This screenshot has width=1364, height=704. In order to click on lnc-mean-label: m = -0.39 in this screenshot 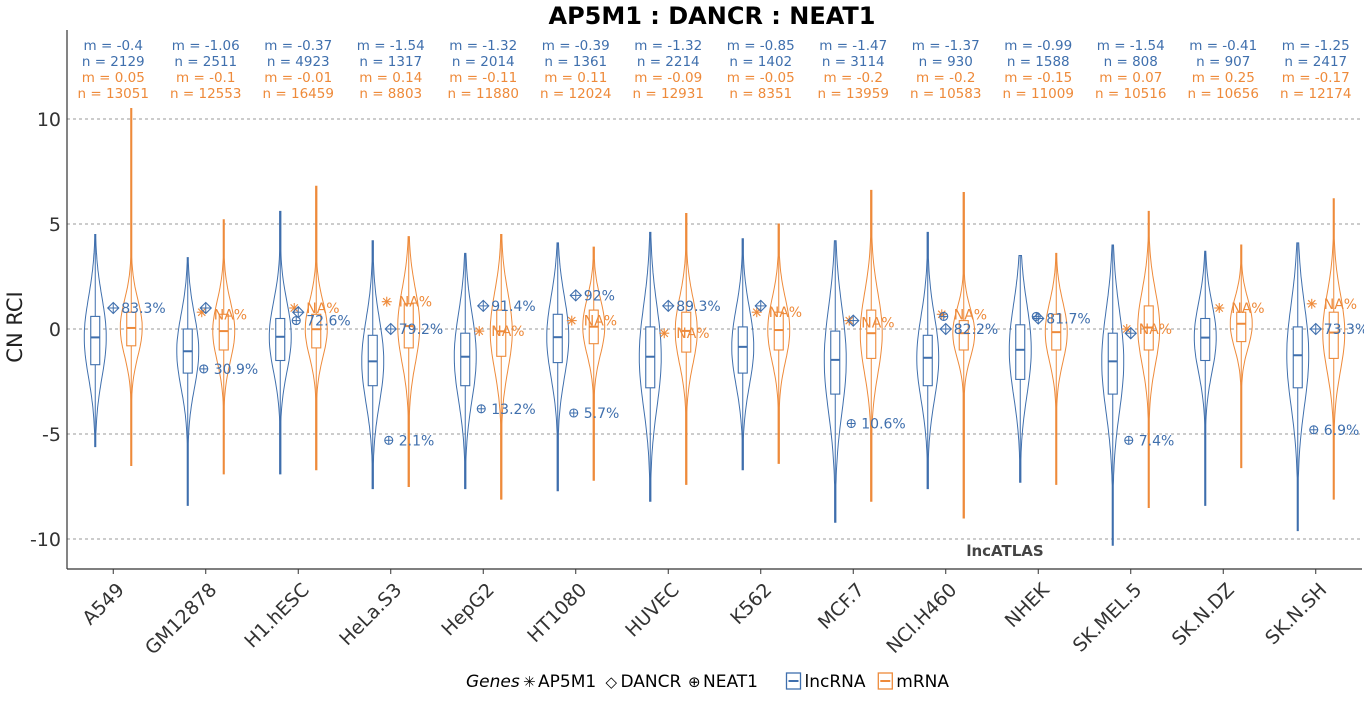, I will do `click(576, 46)`.